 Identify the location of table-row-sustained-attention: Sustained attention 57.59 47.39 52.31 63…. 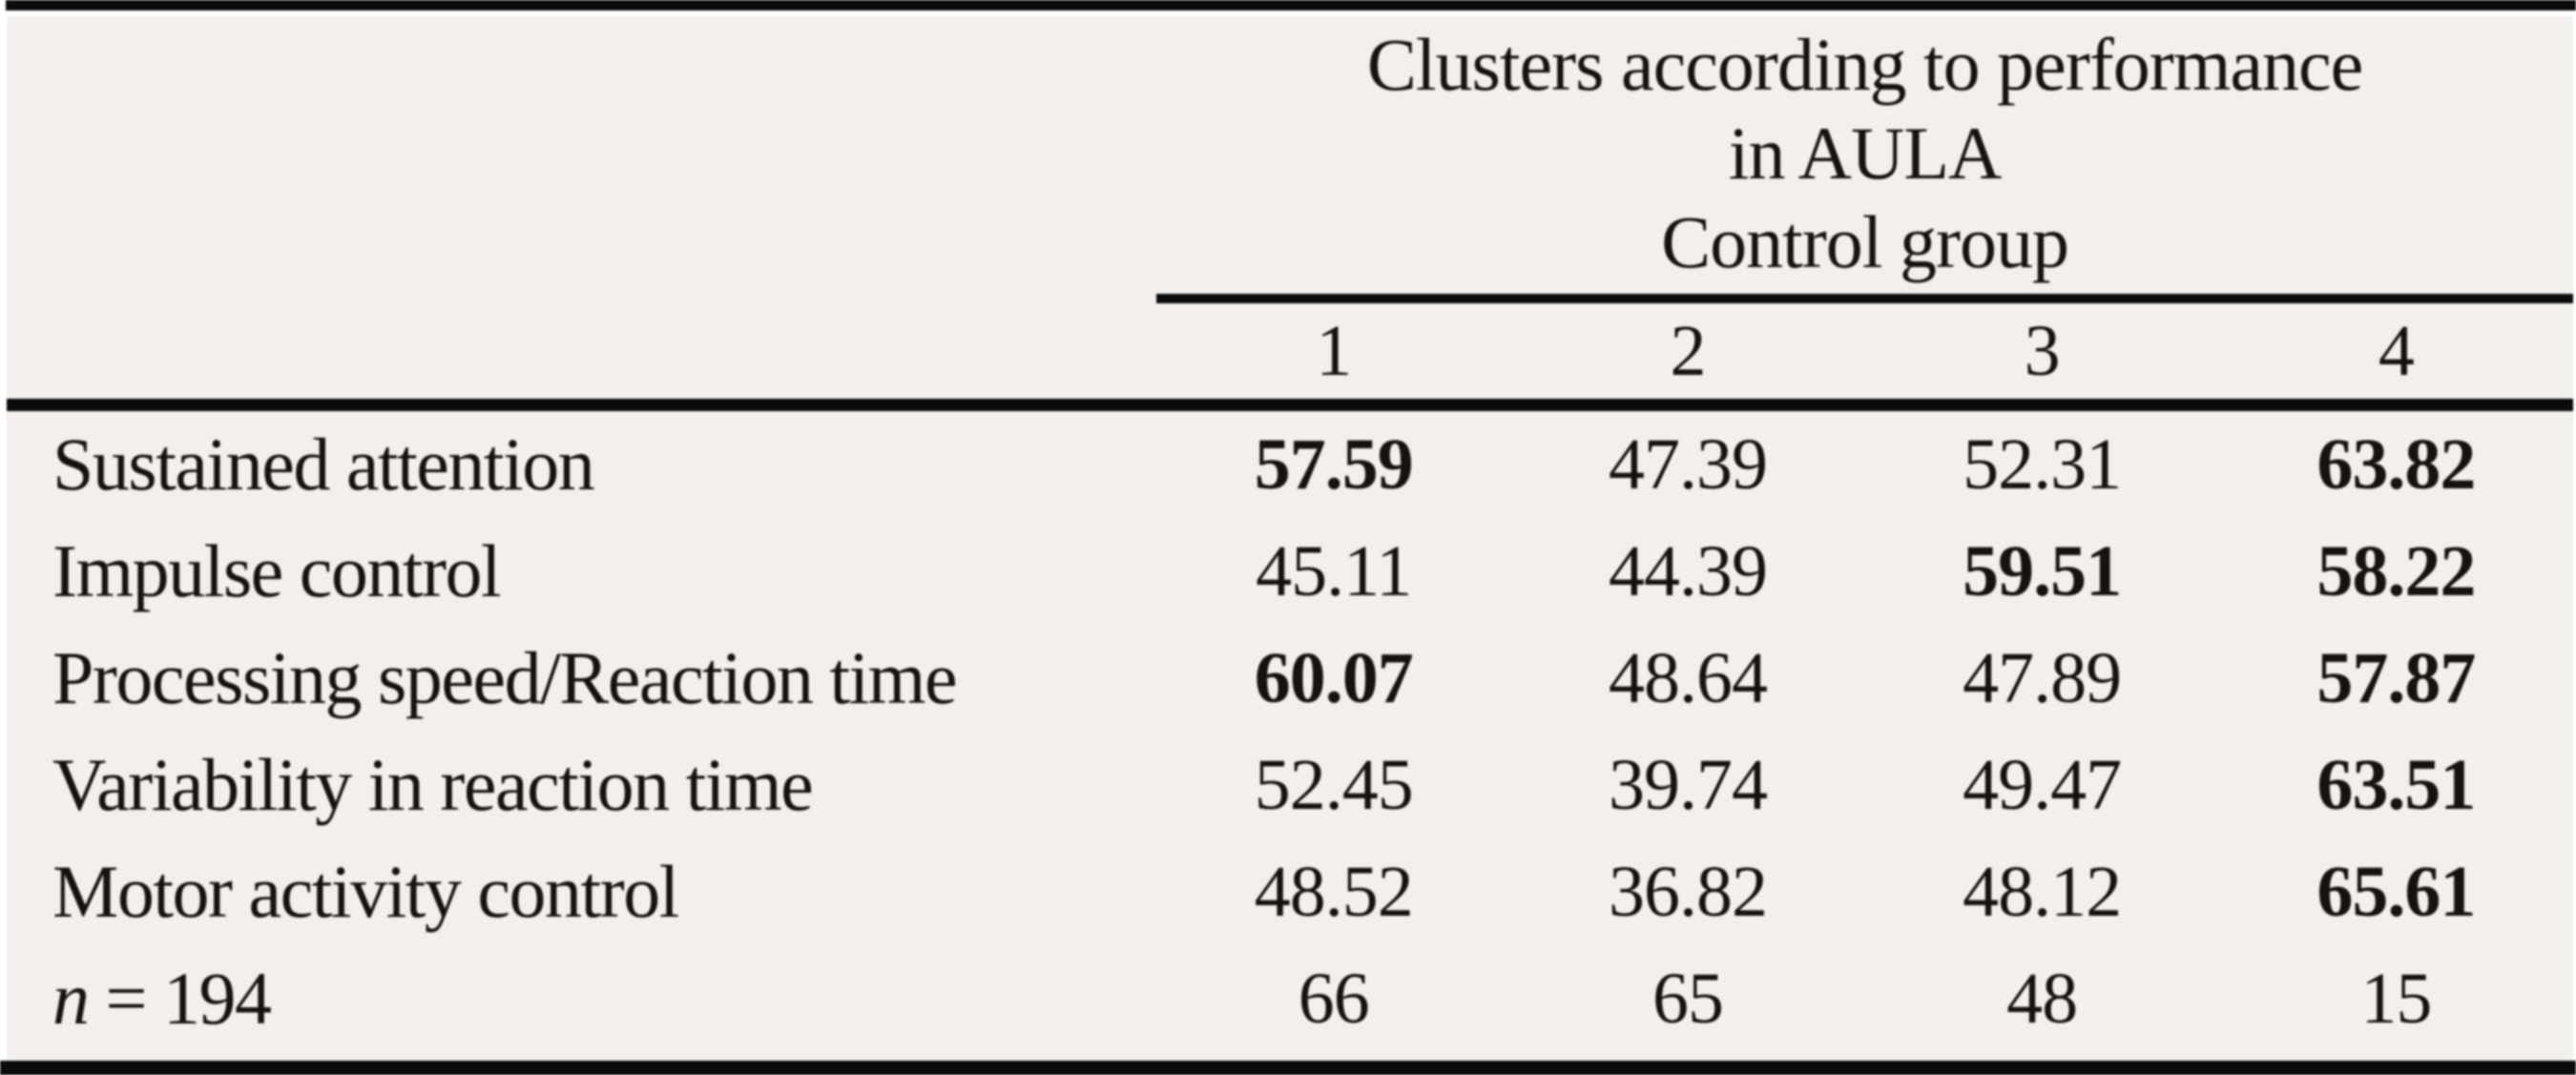
(1290, 462).